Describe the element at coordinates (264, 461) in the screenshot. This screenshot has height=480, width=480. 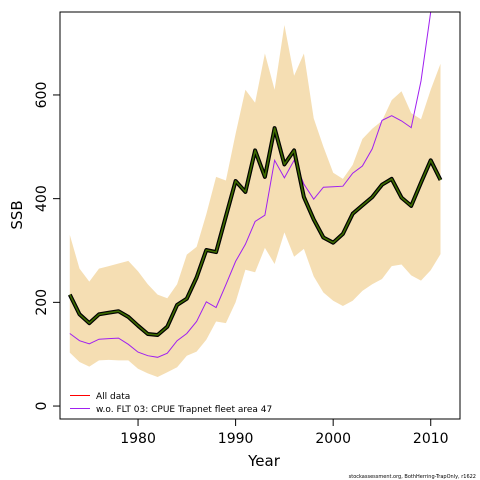
I see `x-axis-title: Year` at that location.